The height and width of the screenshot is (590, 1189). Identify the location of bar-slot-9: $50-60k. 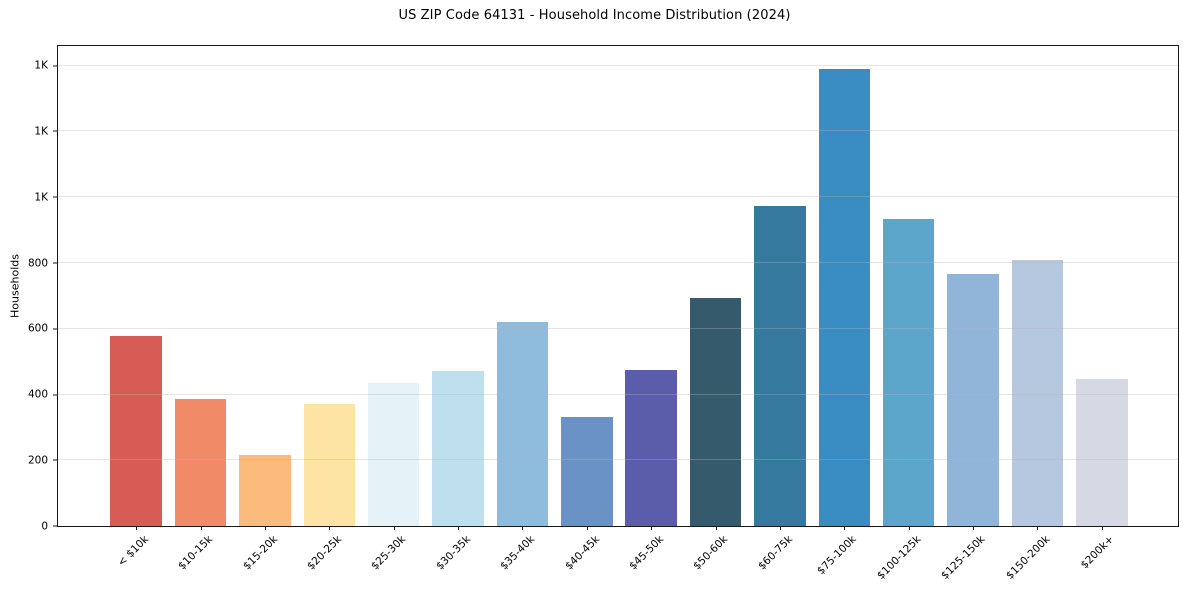
(715, 309).